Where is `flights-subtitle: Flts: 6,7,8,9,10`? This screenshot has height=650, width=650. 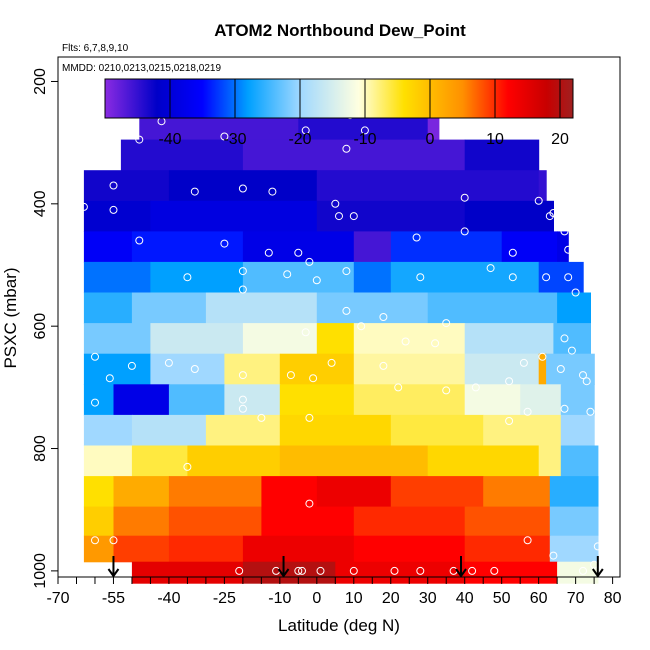 flights-subtitle: Flts: 6,7,8,9,10 is located at coordinates (95, 48).